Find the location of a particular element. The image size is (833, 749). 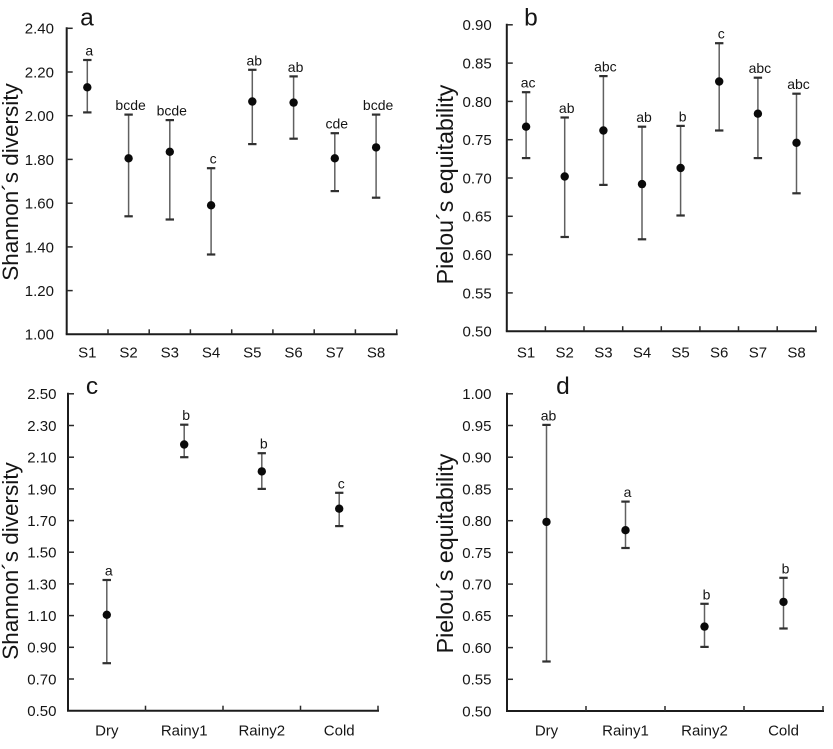

svg-text: 2.30 is located at coordinates (41, 426).